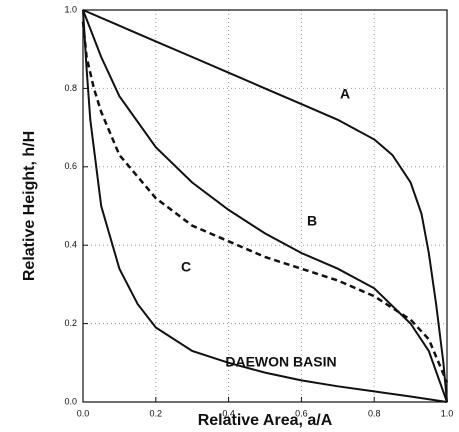 The height and width of the screenshot is (432, 459). I want to click on y-tick-label: 0.8, so click(70, 88).